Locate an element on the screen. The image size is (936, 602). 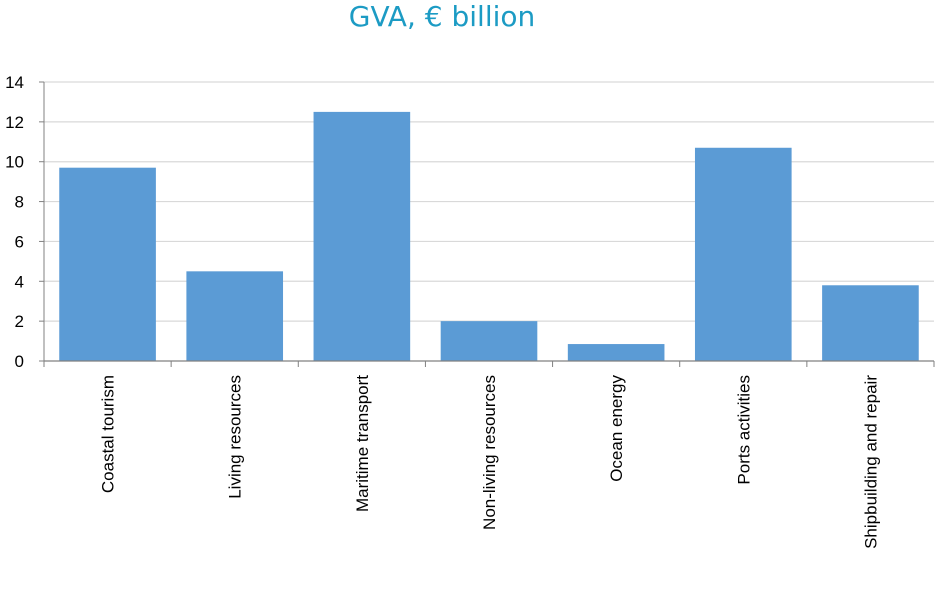
x-category-label: Coastal tourism is located at coordinates (108, 434).